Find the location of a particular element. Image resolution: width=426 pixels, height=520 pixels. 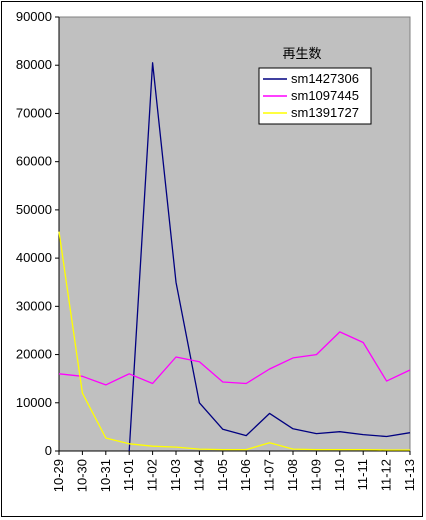

y-tick-label: 30000 is located at coordinates (34, 305).